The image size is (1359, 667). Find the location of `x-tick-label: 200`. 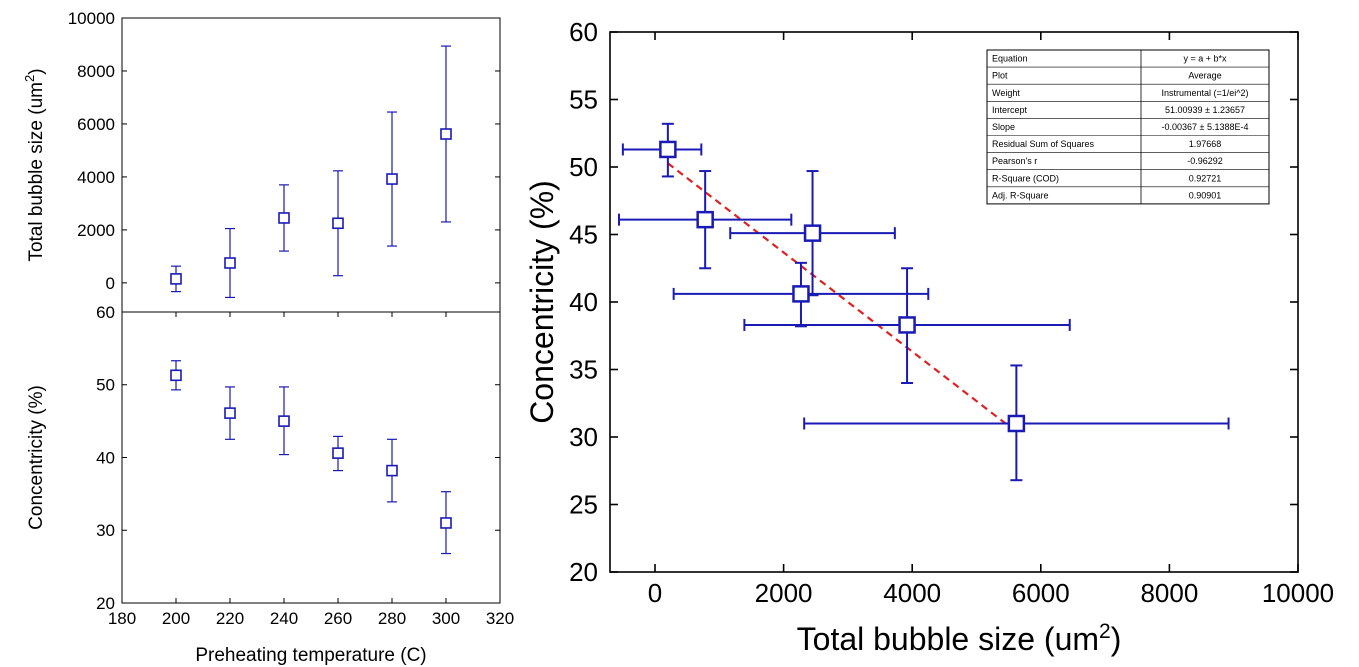

x-tick-label: 200 is located at coordinates (176, 618).